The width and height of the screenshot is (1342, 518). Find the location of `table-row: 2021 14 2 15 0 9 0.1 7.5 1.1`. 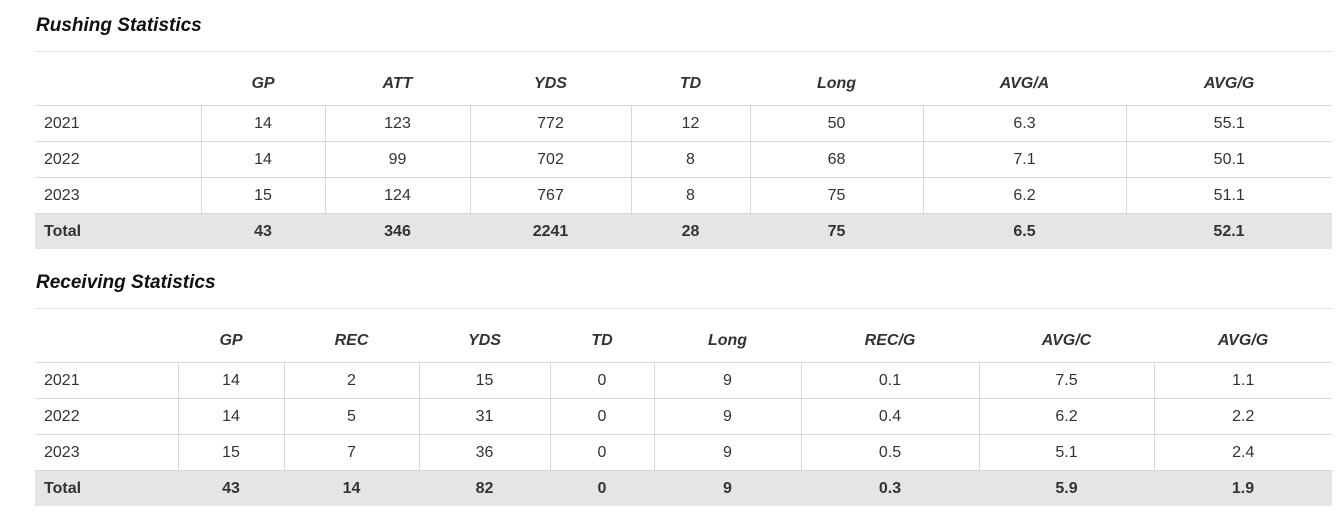

table-row: 2021 14 2 15 0 9 0.1 7.5 1.1 is located at coordinates (683, 380).